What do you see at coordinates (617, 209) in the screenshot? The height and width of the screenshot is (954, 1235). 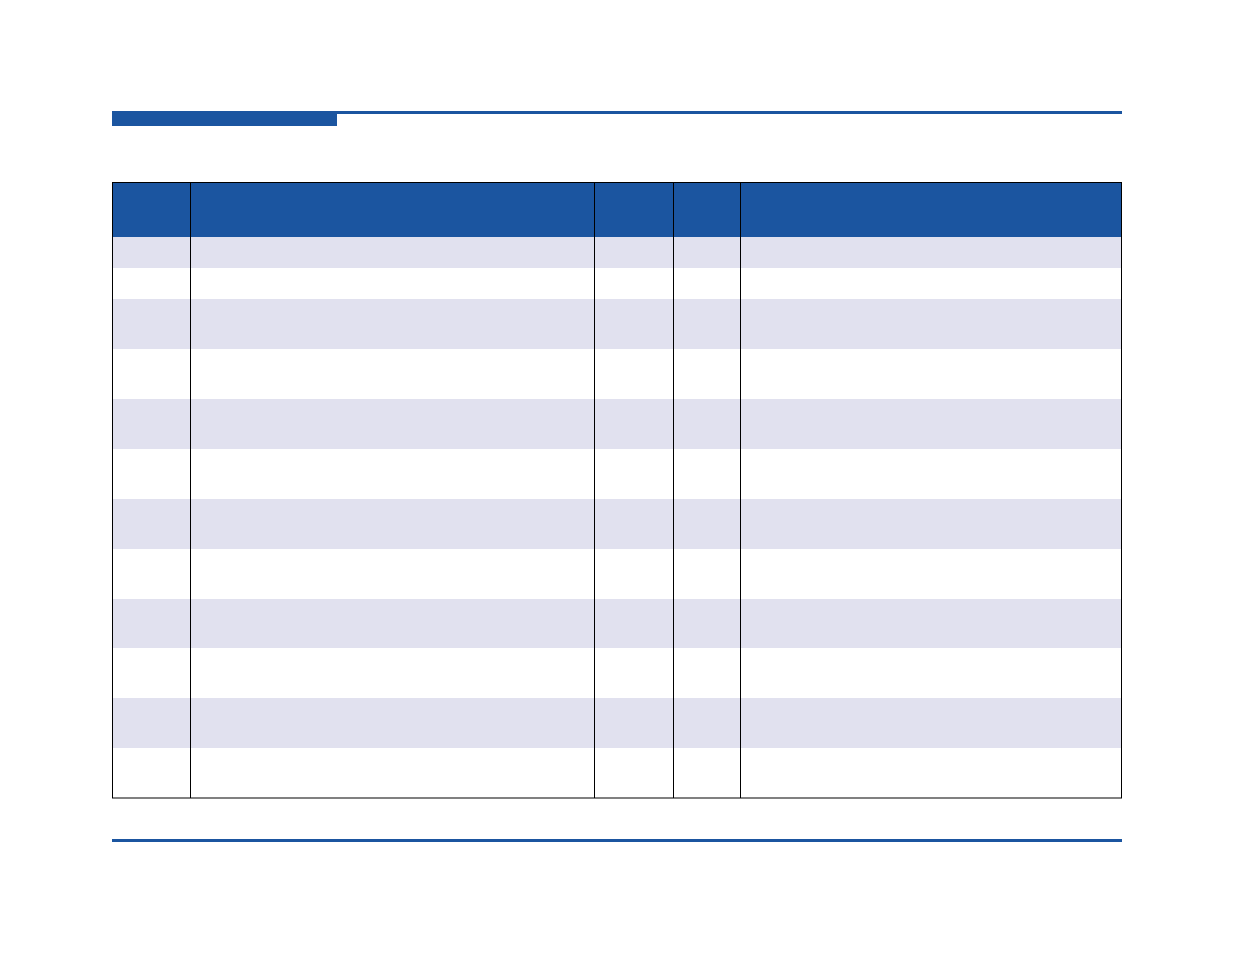 I see `table-header` at bounding box center [617, 209].